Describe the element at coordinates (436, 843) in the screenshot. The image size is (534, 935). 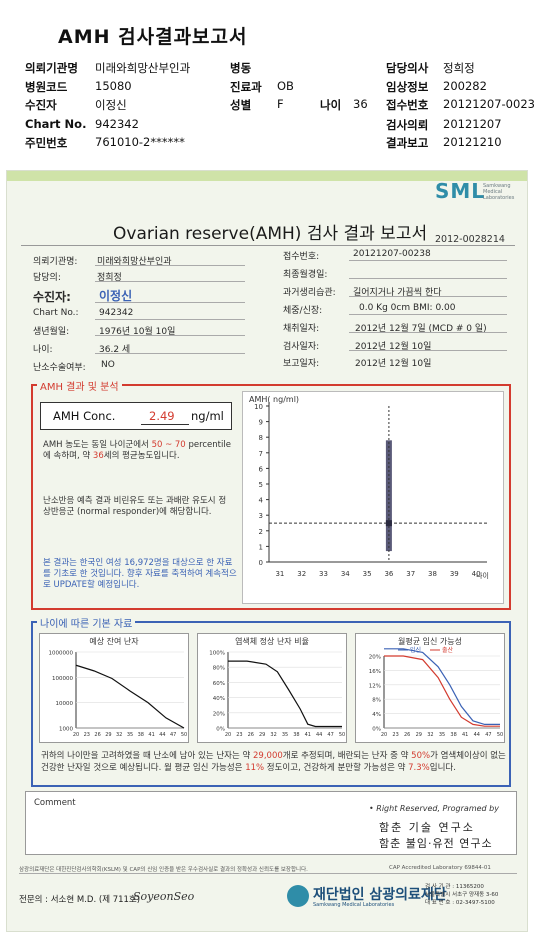
I see `institute-name-2: 함춘 불임·유전 연구소` at that location.